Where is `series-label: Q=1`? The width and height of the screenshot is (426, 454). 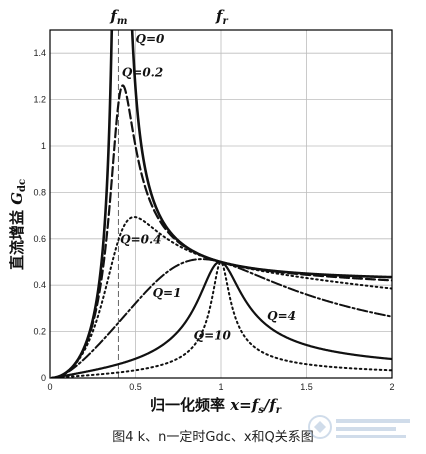
series-label: Q=1 is located at coordinates (167, 293).